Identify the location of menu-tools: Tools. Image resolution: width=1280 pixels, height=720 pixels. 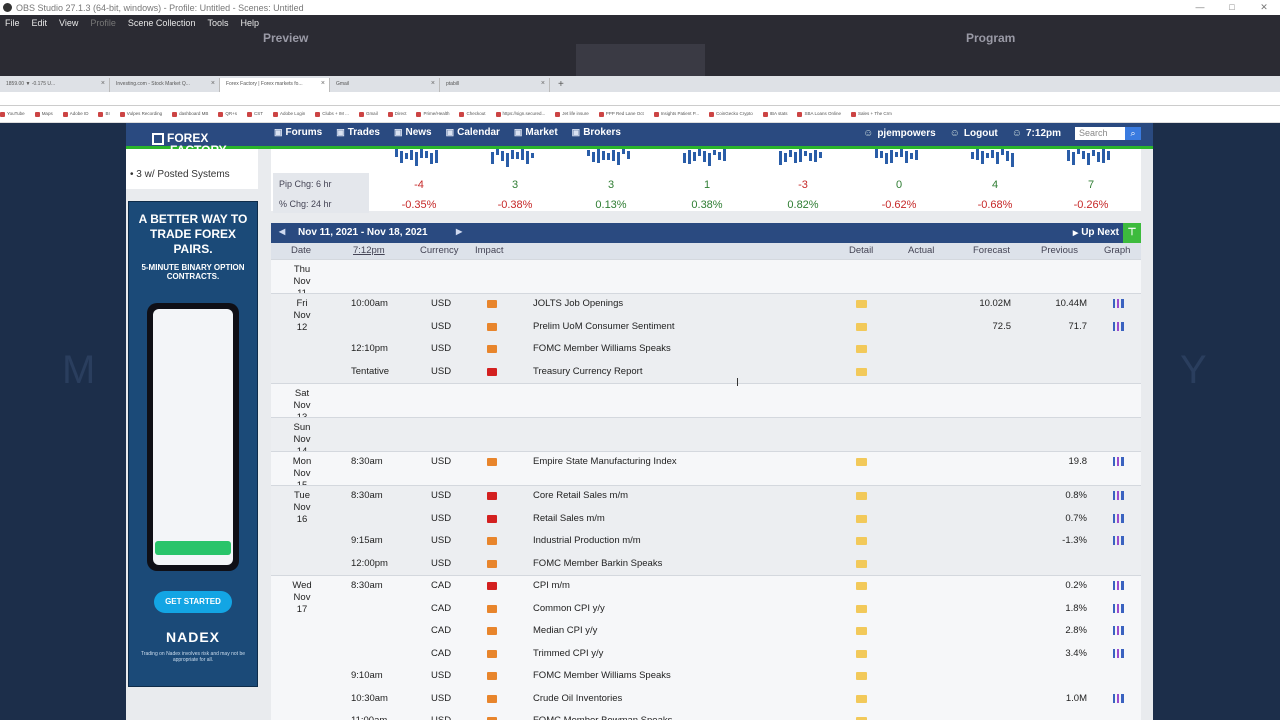
(218, 22).